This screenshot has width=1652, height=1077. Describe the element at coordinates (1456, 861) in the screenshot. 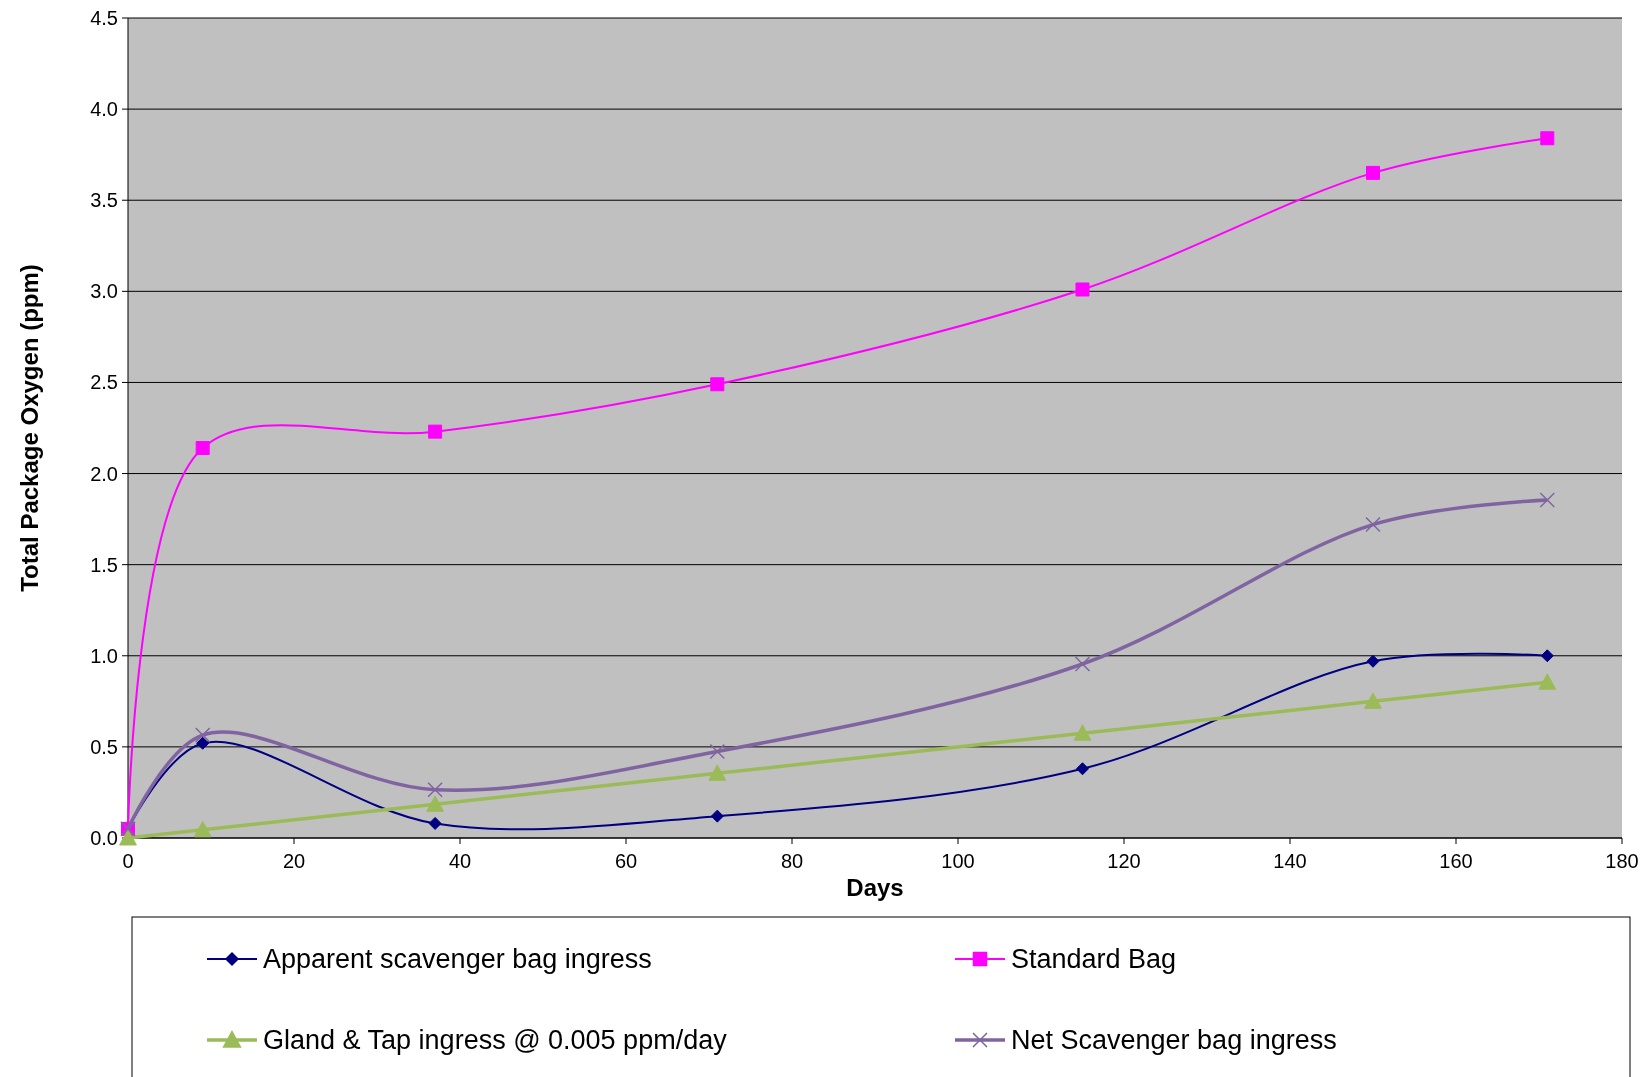

I see `x-tick-label: 160` at that location.